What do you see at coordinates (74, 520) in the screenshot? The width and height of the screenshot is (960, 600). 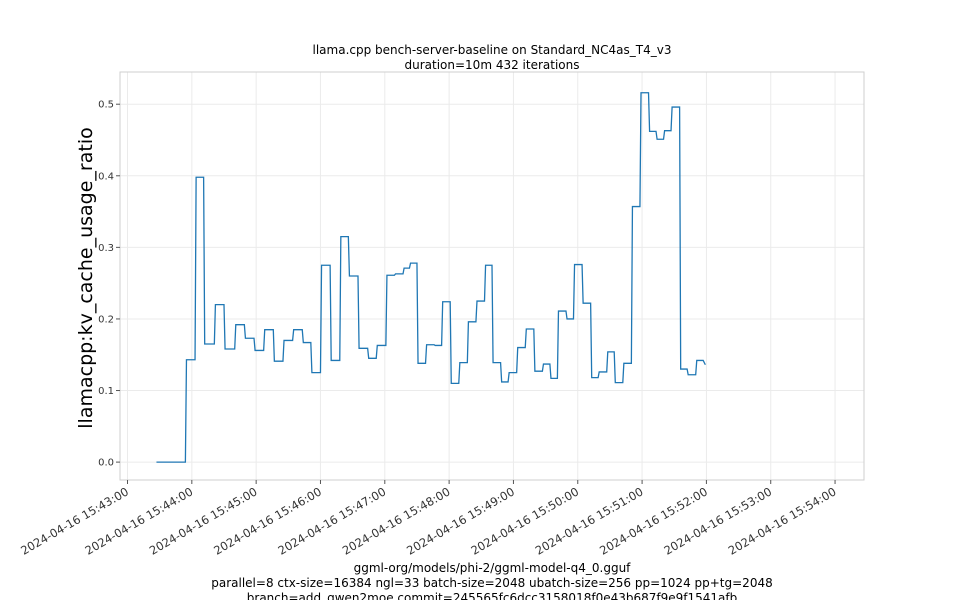 I see `x-tick-label: 2024-04-16 15:43:00` at bounding box center [74, 520].